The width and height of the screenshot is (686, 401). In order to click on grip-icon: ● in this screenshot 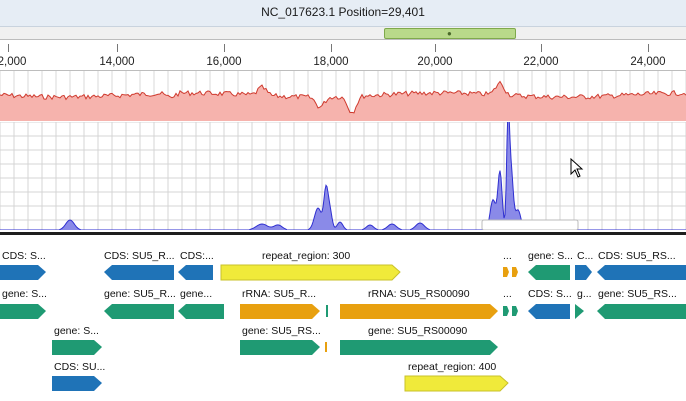, I will do `click(449, 33)`.